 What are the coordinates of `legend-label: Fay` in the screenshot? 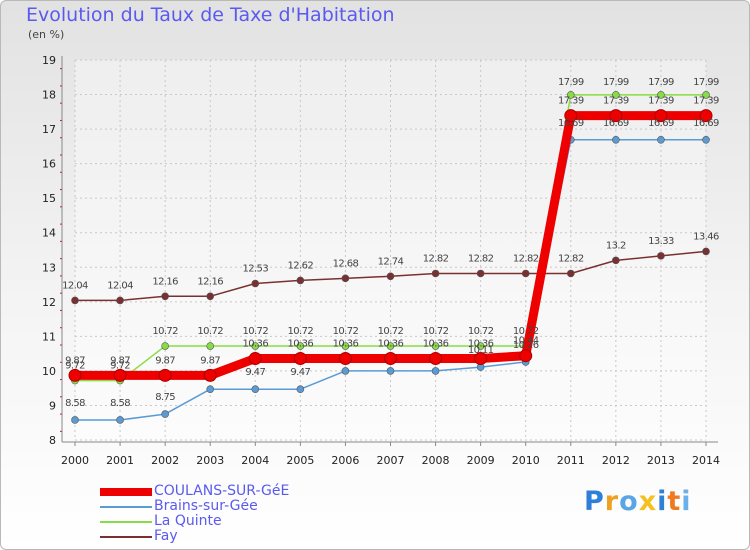 It's located at (166, 536).